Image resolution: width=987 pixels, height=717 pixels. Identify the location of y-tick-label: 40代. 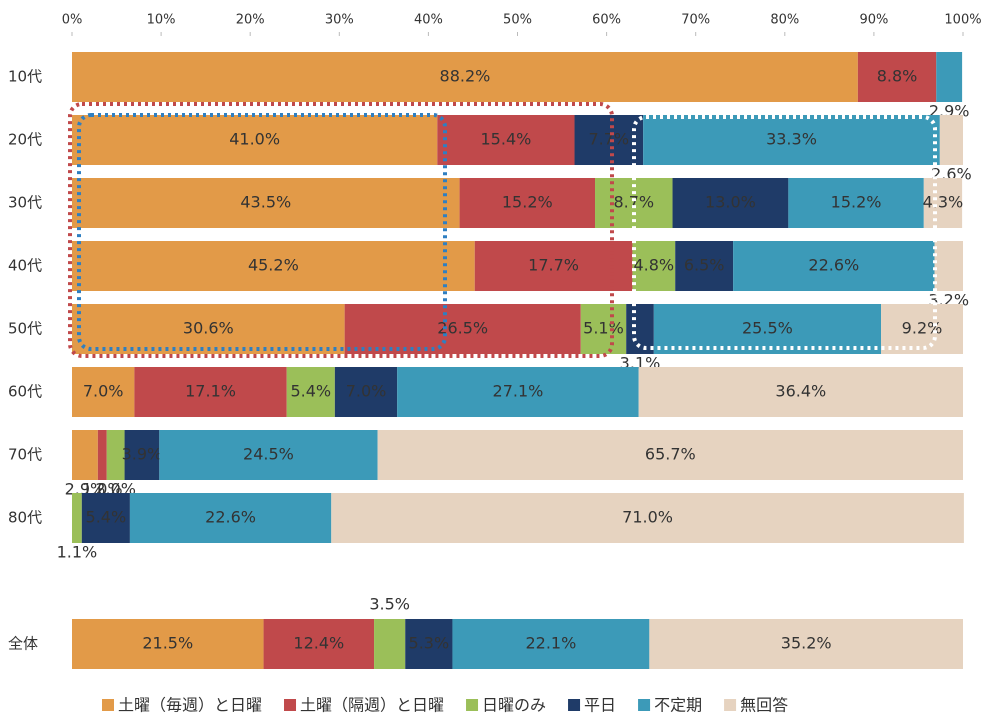
(25, 266).